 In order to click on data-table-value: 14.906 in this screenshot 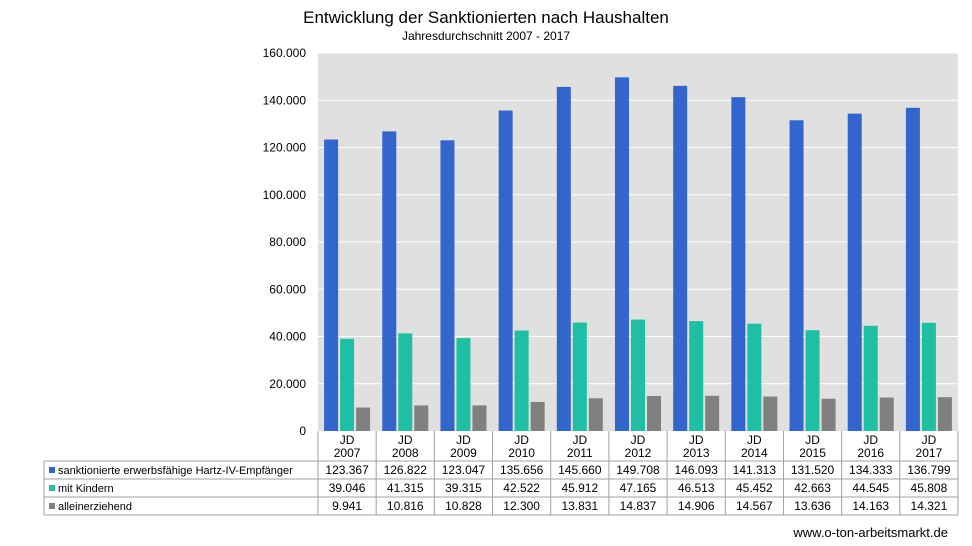, I will do `click(696, 506)`.